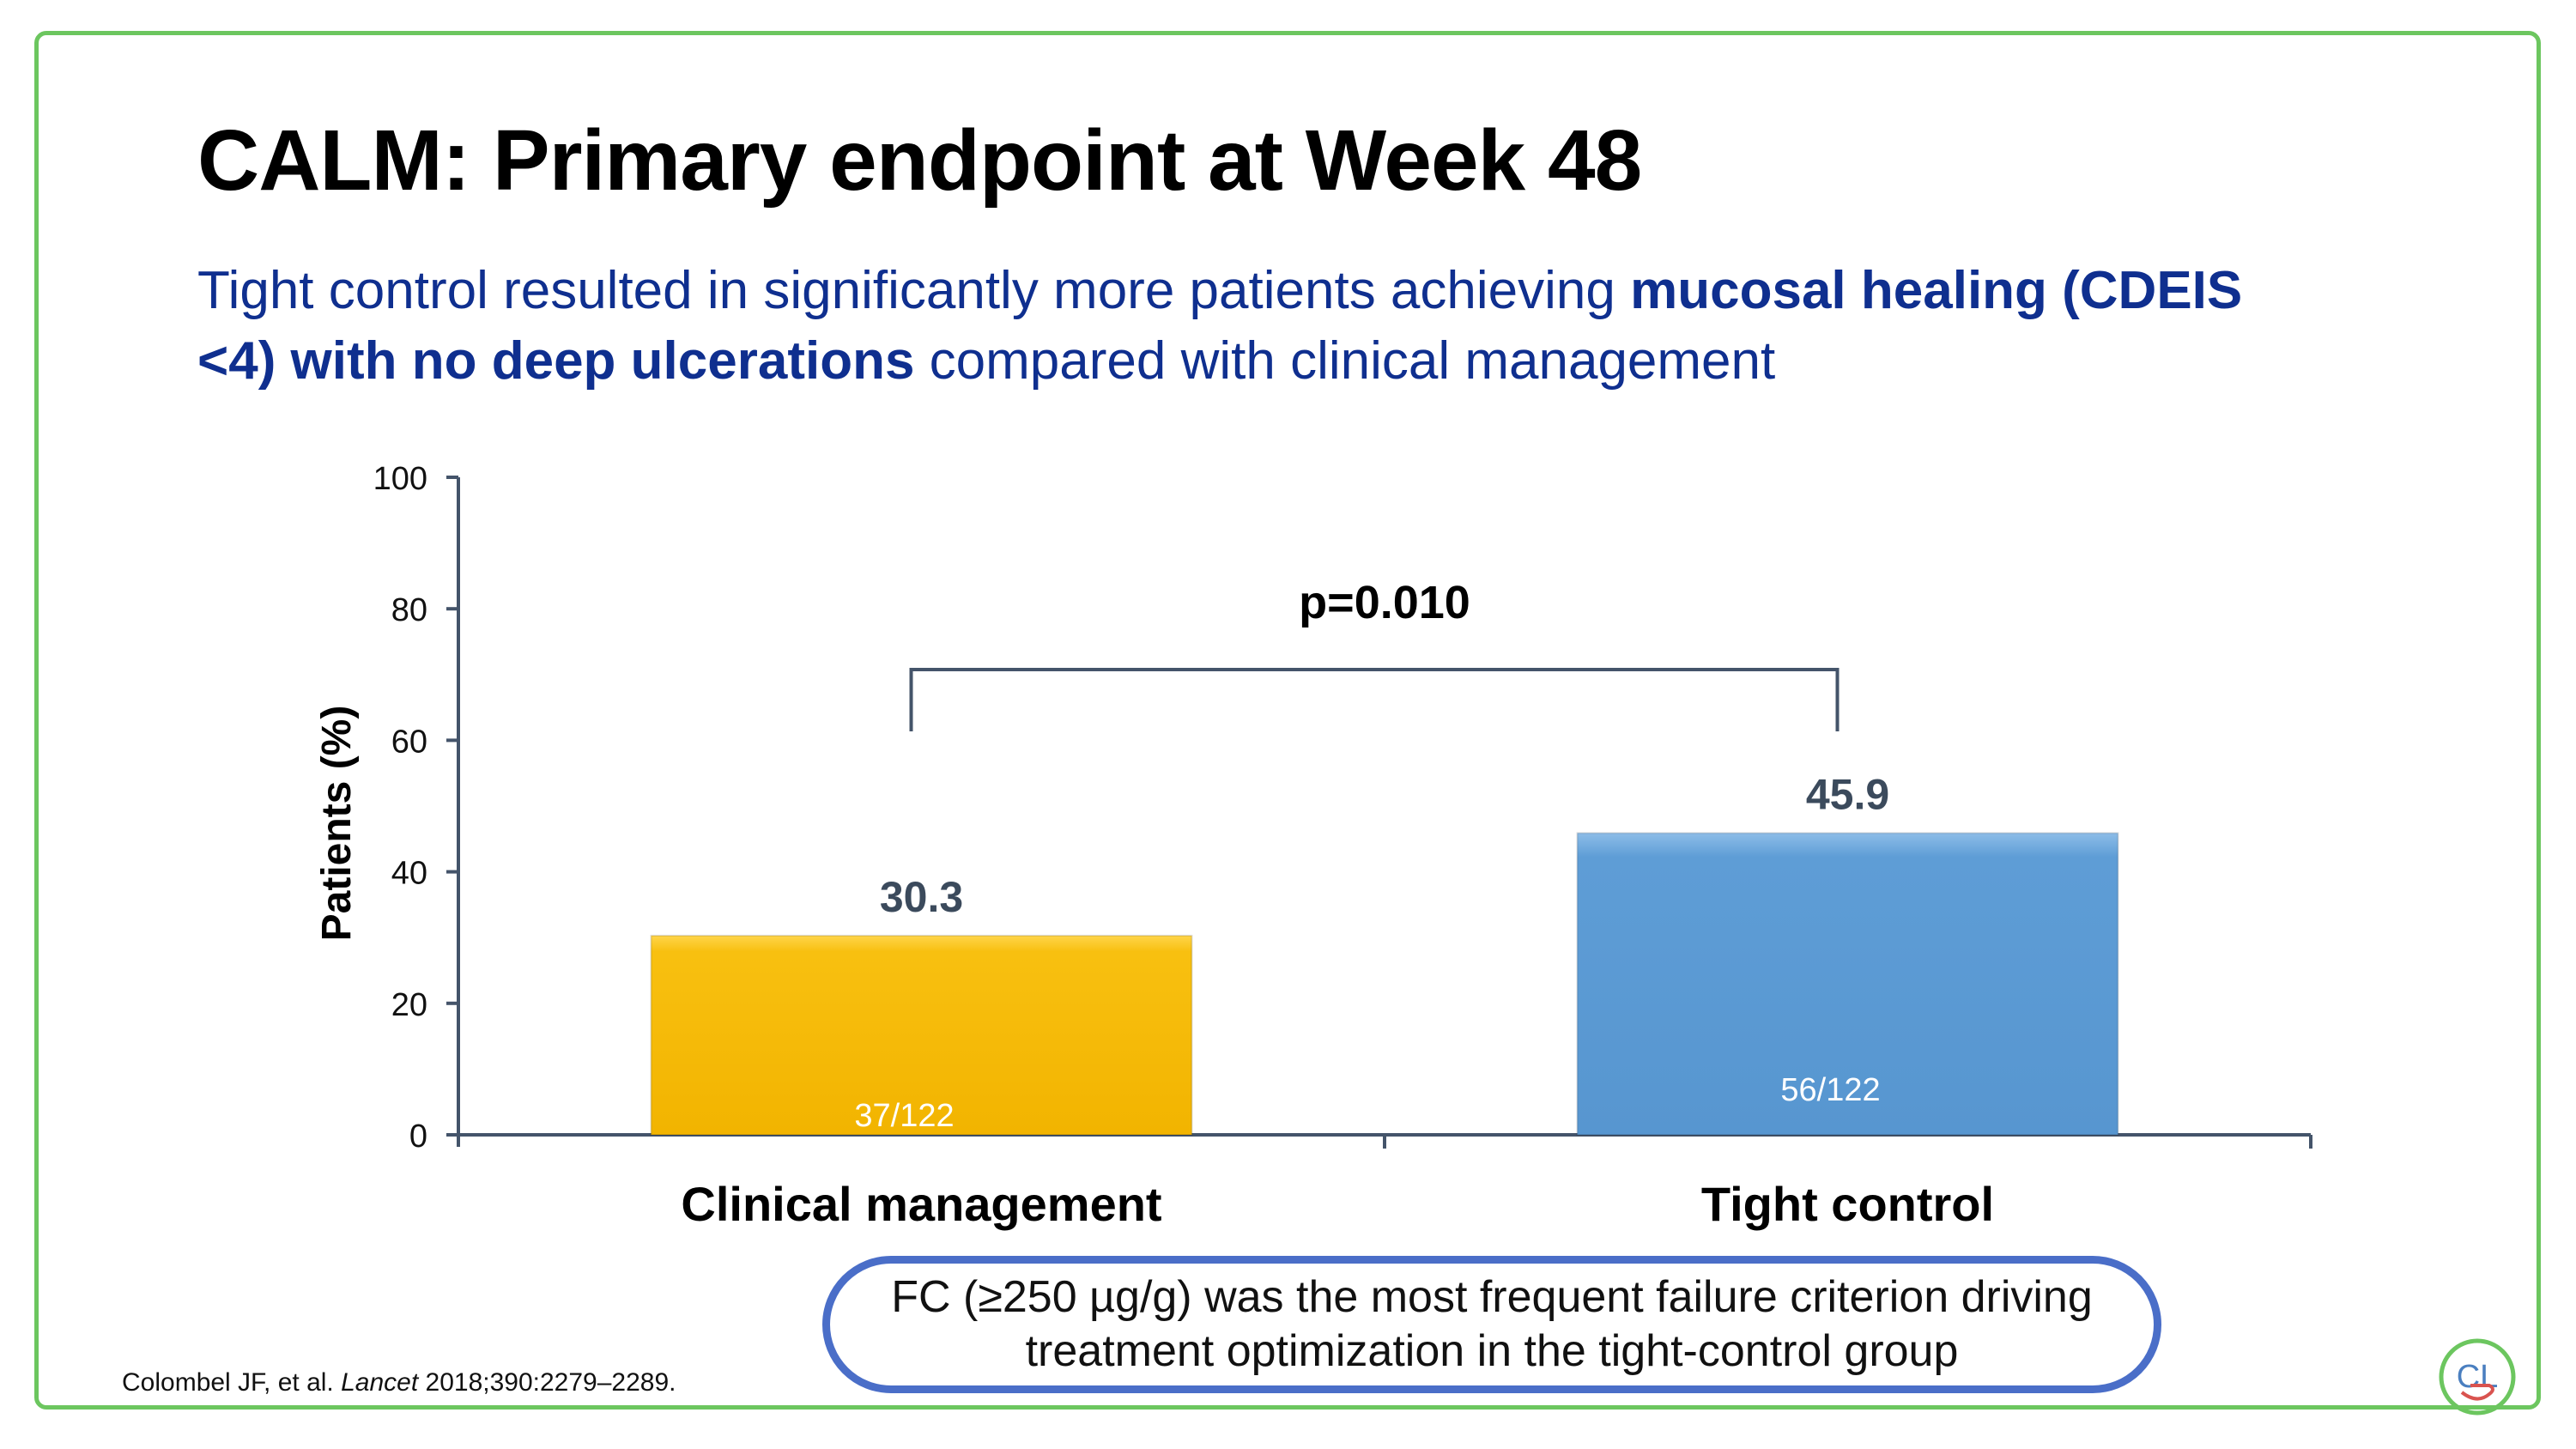 The height and width of the screenshot is (1449, 2576). I want to click on significance-label: p=0.010, so click(1384, 602).